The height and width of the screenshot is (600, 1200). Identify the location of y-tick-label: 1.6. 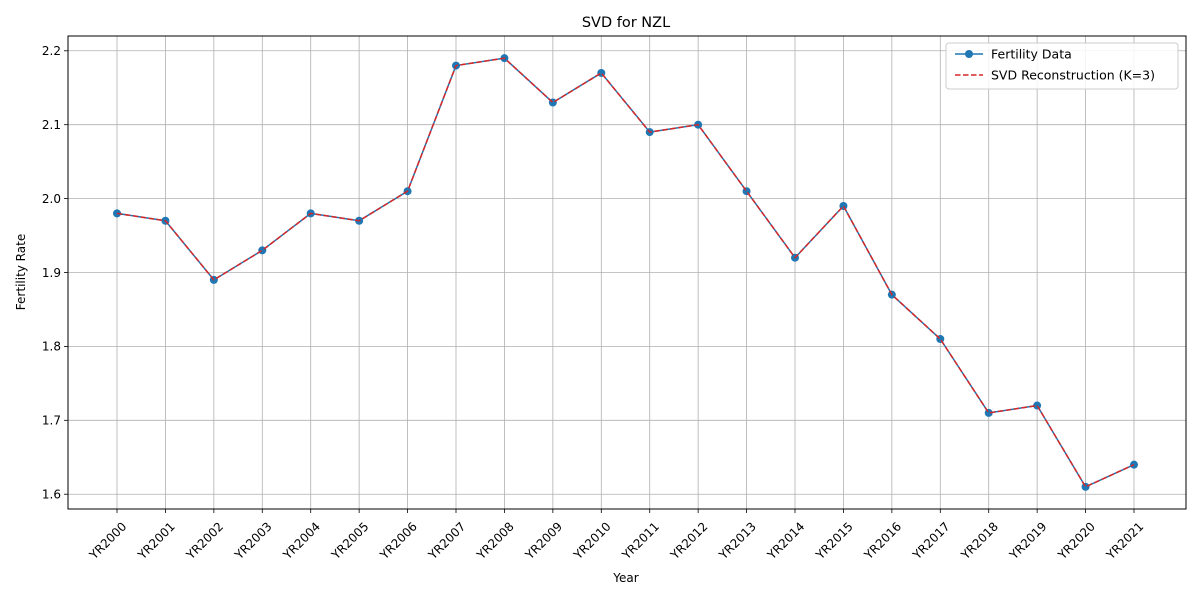
(51, 495).